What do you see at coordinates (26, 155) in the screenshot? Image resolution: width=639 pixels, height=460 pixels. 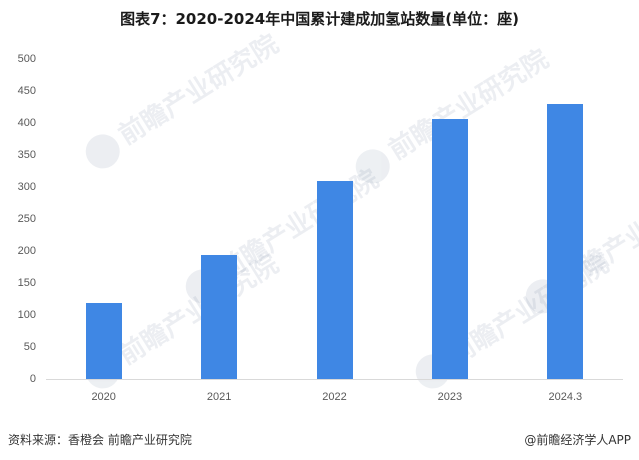 I see `y-tick-label: 350` at bounding box center [26, 155].